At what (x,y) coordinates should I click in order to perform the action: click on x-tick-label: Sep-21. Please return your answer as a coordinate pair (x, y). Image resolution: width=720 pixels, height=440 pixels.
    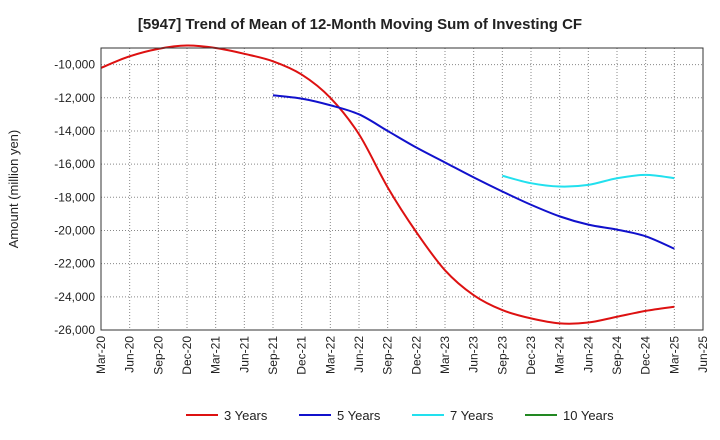
    Looking at the image, I should click on (273, 355).